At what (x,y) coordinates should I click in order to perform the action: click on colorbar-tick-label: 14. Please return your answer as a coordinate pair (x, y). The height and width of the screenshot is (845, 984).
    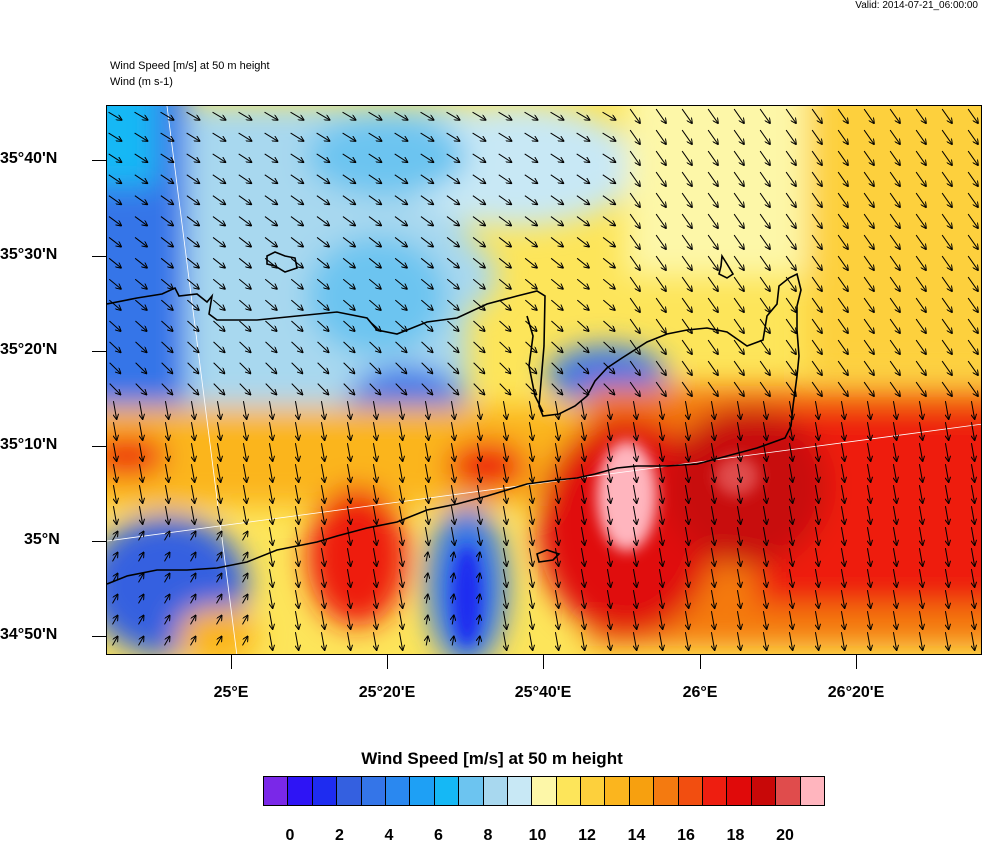
    Looking at the image, I should click on (636, 835).